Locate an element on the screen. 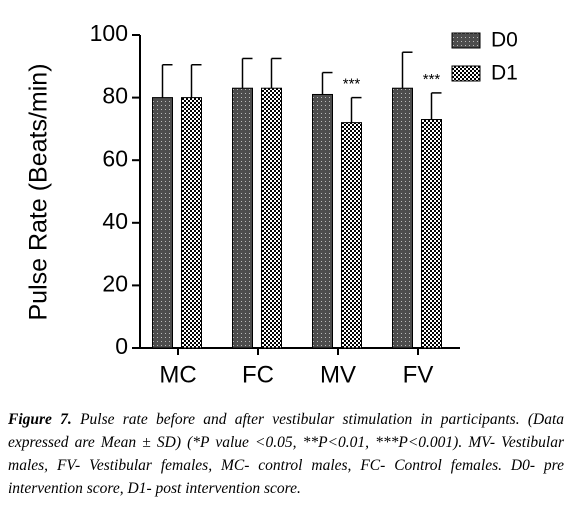  y-tick-label: 20 is located at coordinates (115, 283).